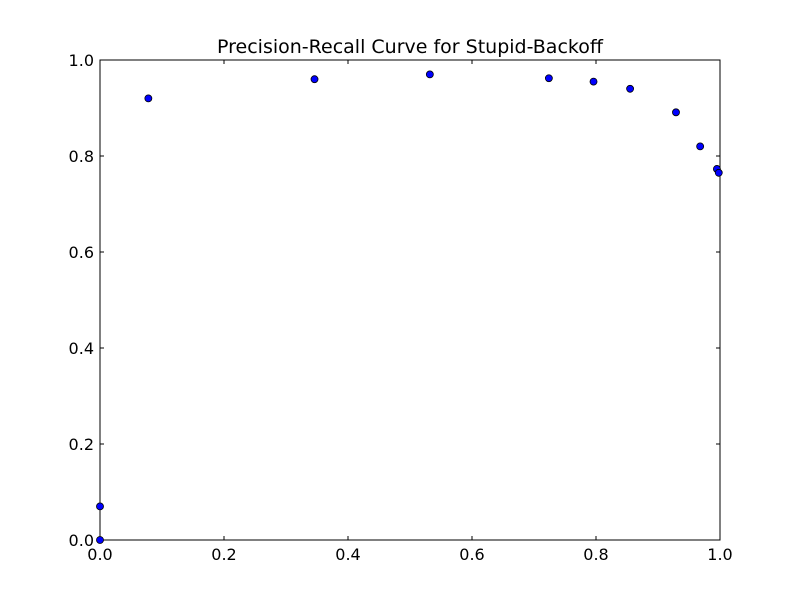  What do you see at coordinates (81, 540) in the screenshot?
I see `y-tick-label: 0.0` at bounding box center [81, 540].